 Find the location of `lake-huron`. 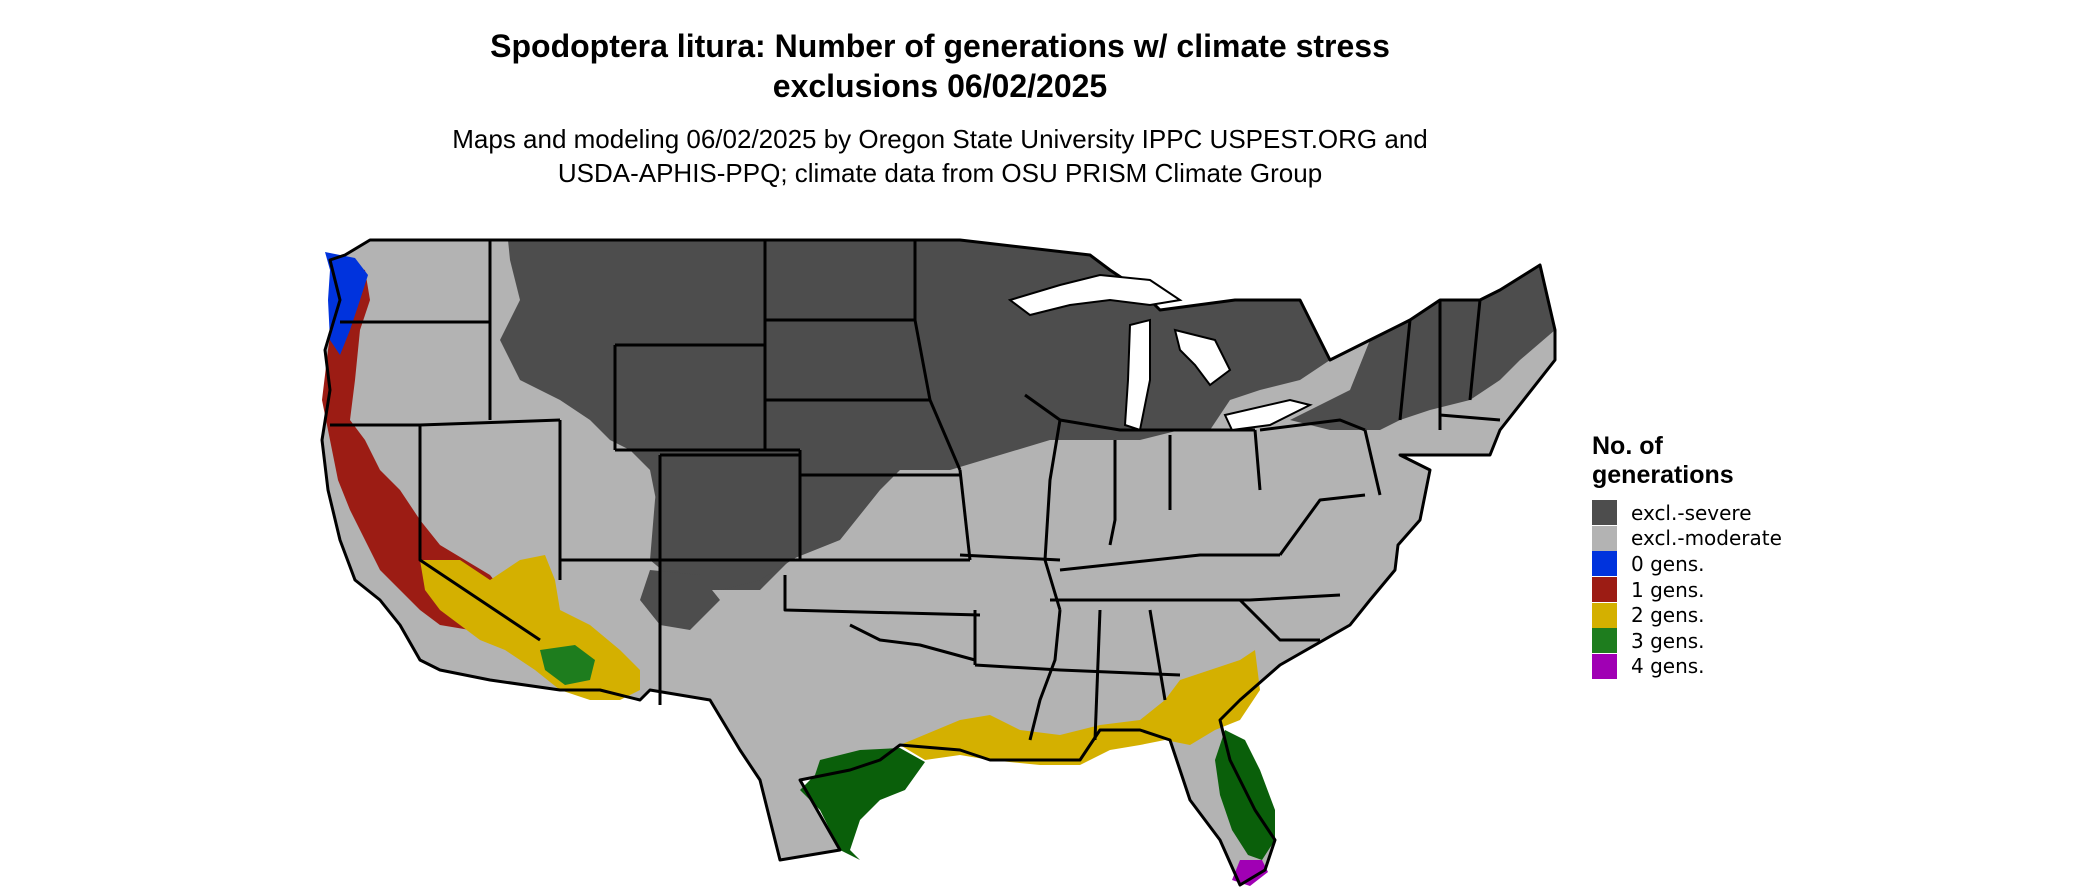

lake-huron is located at coordinates (1202, 357).